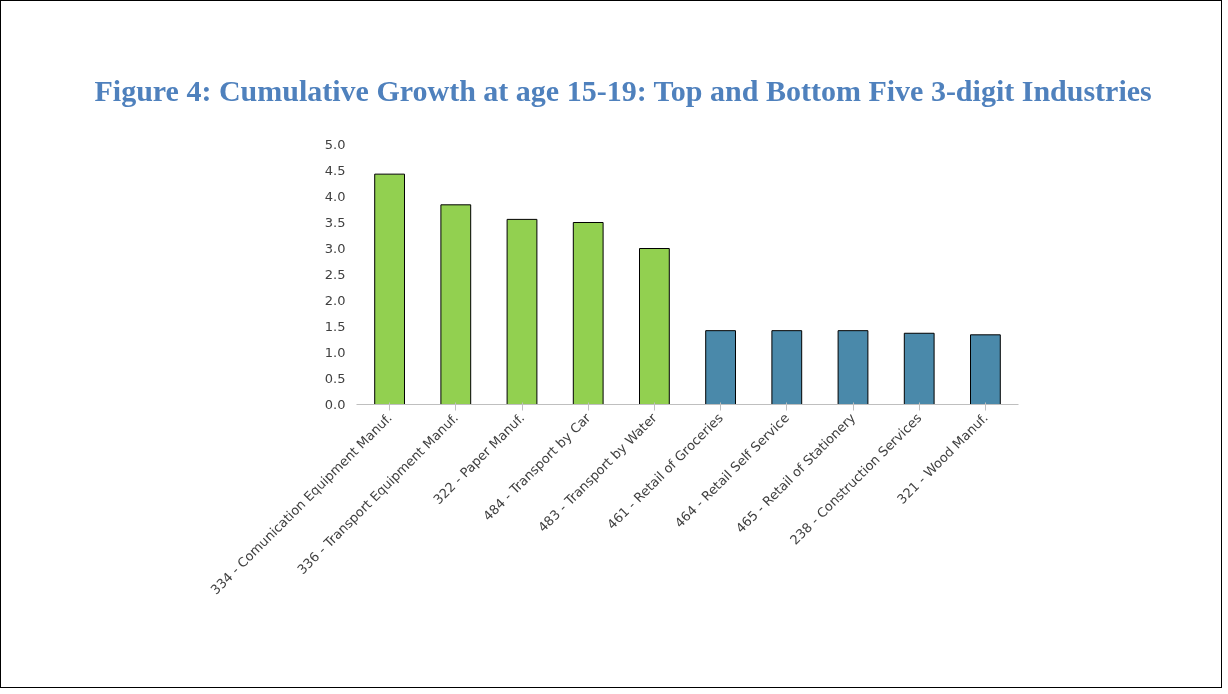 The height and width of the screenshot is (694, 1228). What do you see at coordinates (335, 222) in the screenshot?
I see `y-tick-label: 3.5` at bounding box center [335, 222].